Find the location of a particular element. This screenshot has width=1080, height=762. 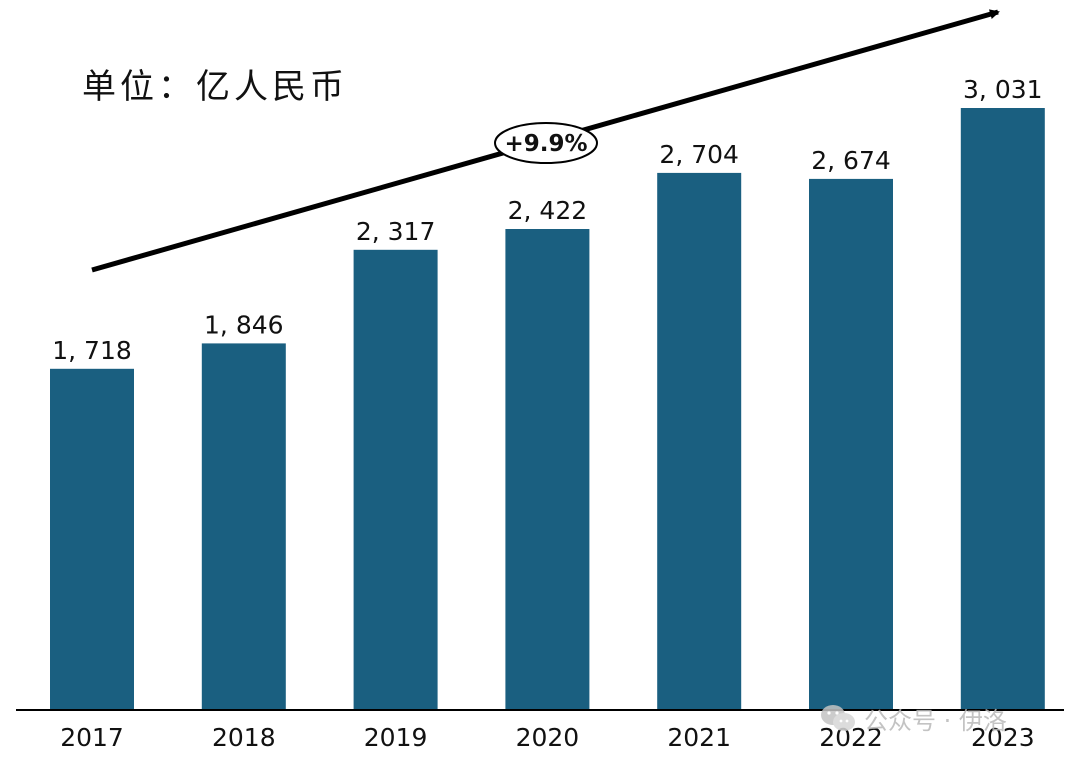

x-tick-label-2018: 2018 is located at coordinates (244, 737).